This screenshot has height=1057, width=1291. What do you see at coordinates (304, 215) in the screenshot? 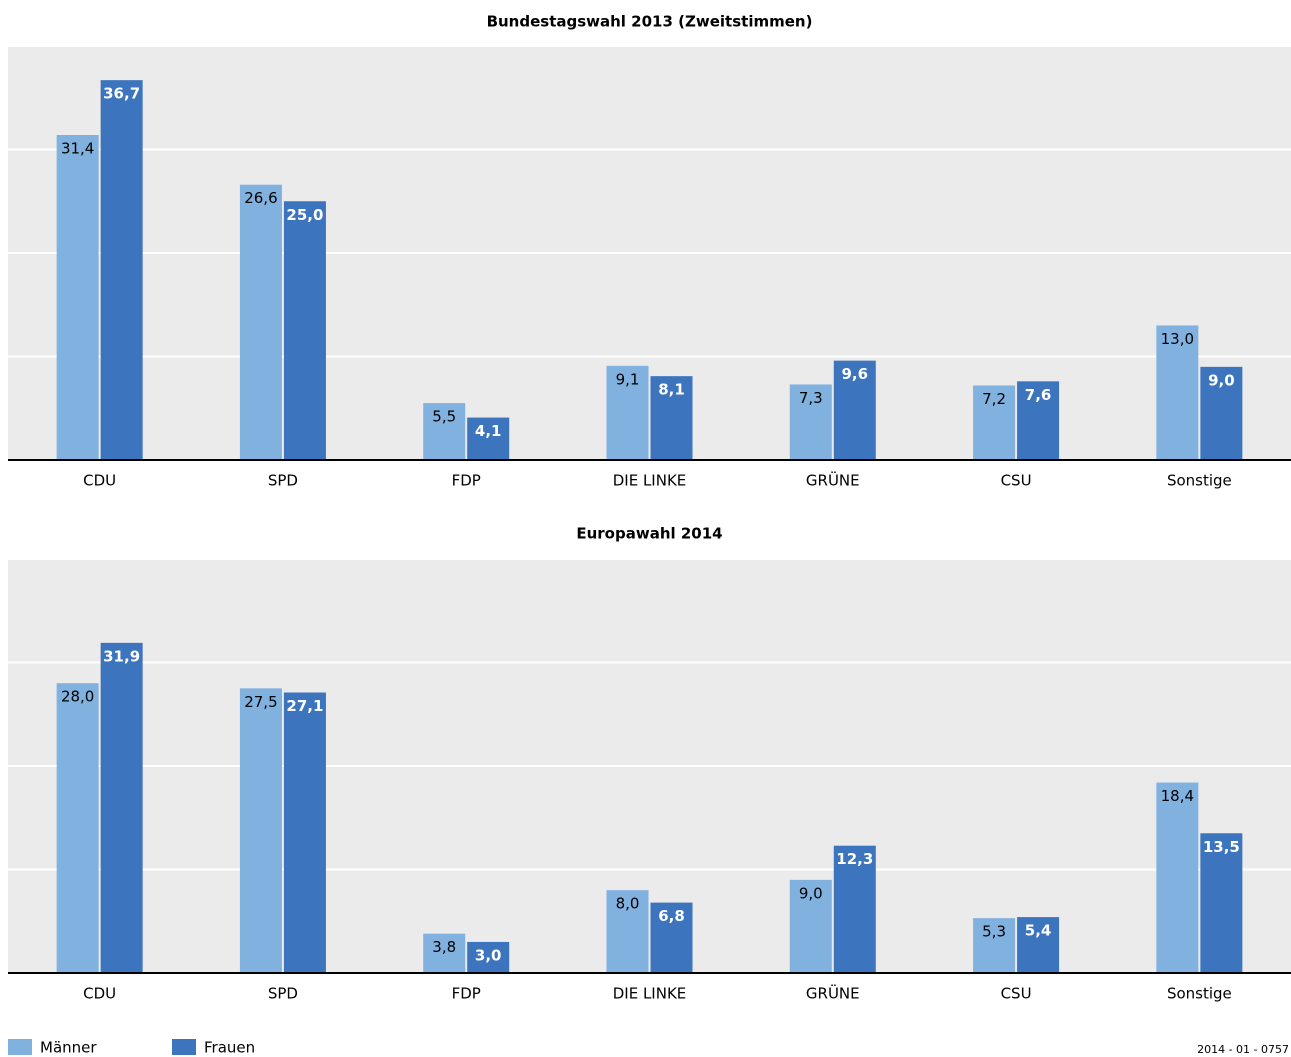
I see `value-label: 25,0` at bounding box center [304, 215].